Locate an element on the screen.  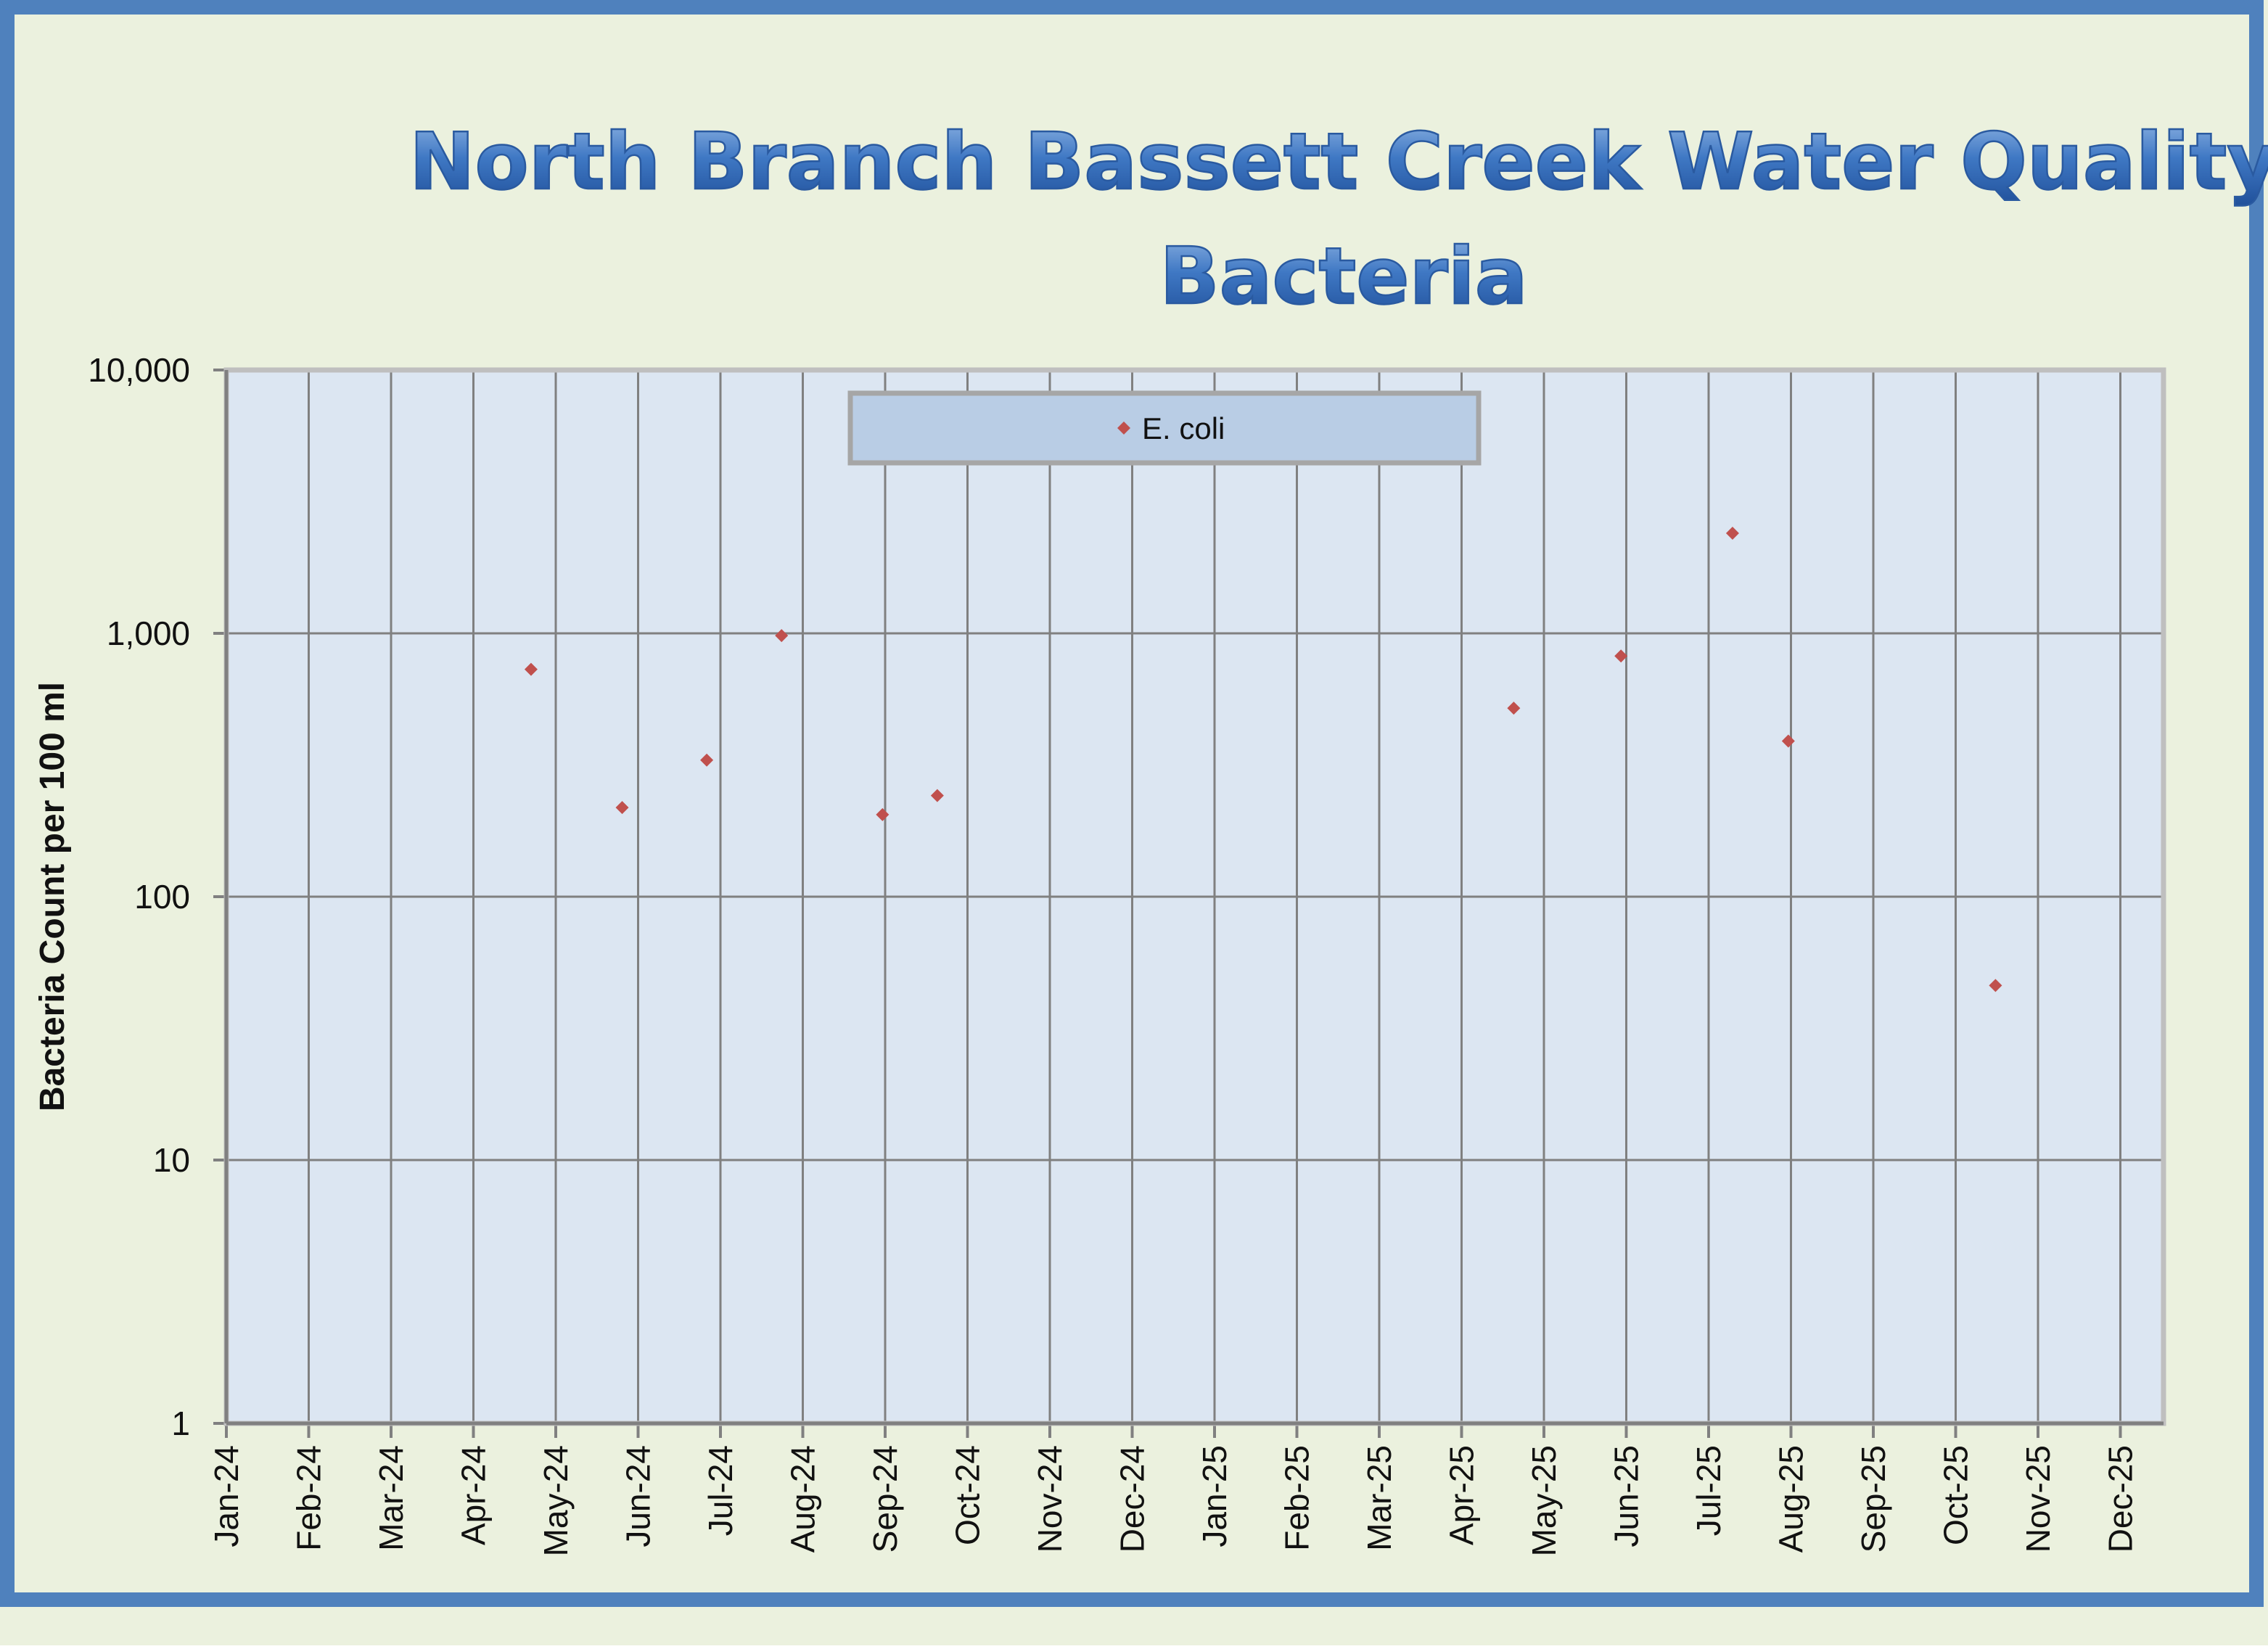
x-tick-label: Nov-24 is located at coordinates (1050, 1499).